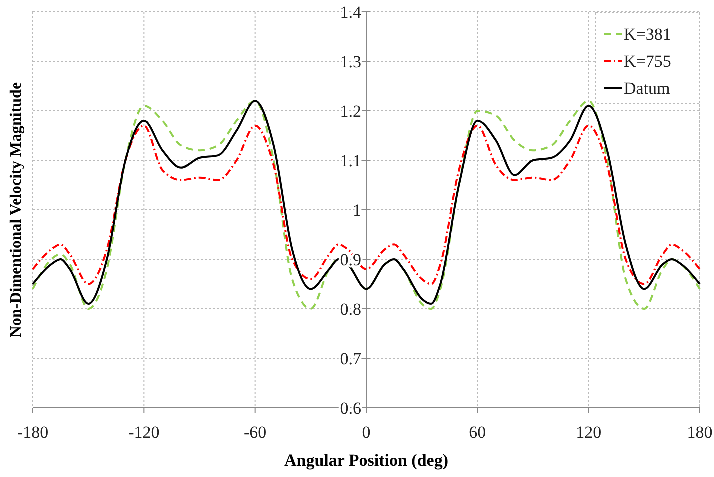  I want to click on x-tick-label: -120, so click(144, 432).